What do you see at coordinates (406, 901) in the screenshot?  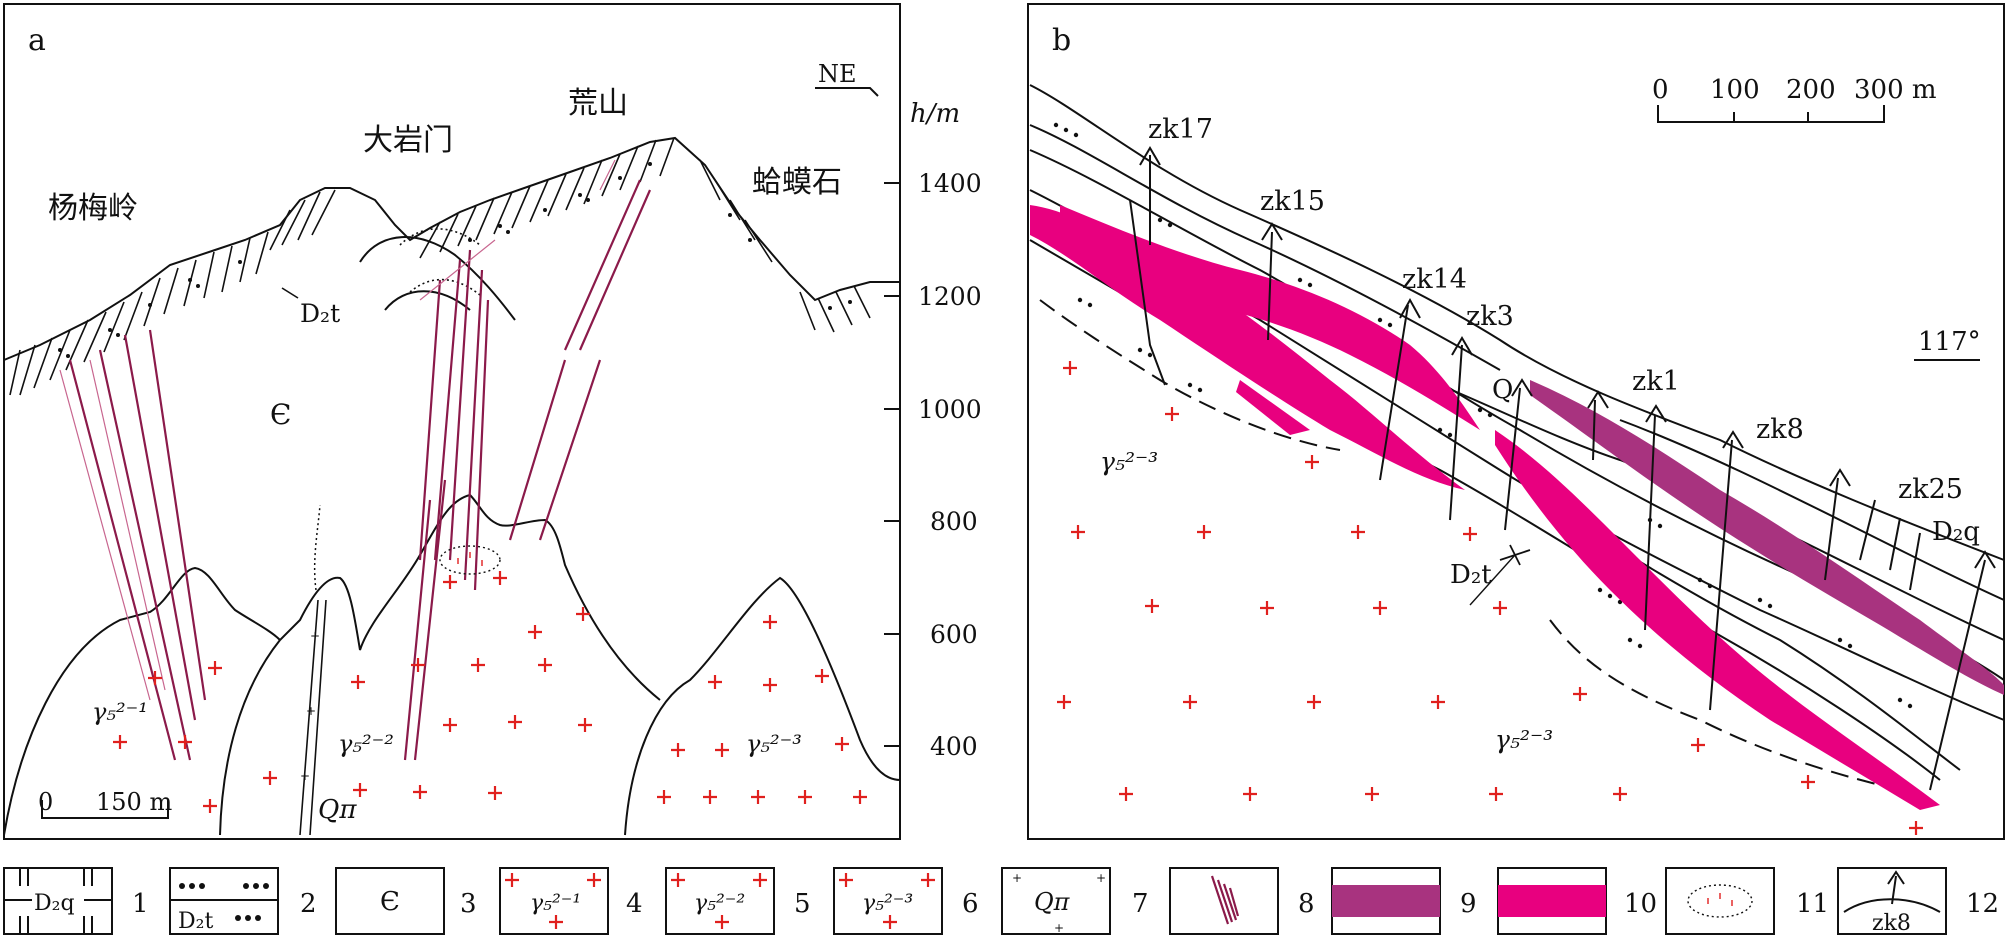 I see `legend-item-3: Є 3` at bounding box center [406, 901].